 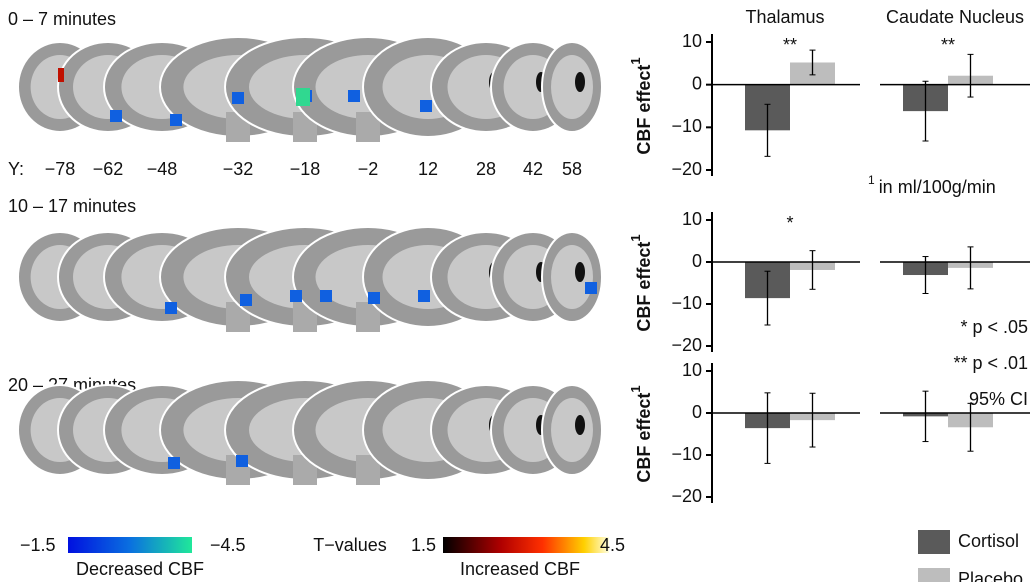 What do you see at coordinates (789, 223) in the screenshot?
I see `significance-mark: *` at bounding box center [789, 223].